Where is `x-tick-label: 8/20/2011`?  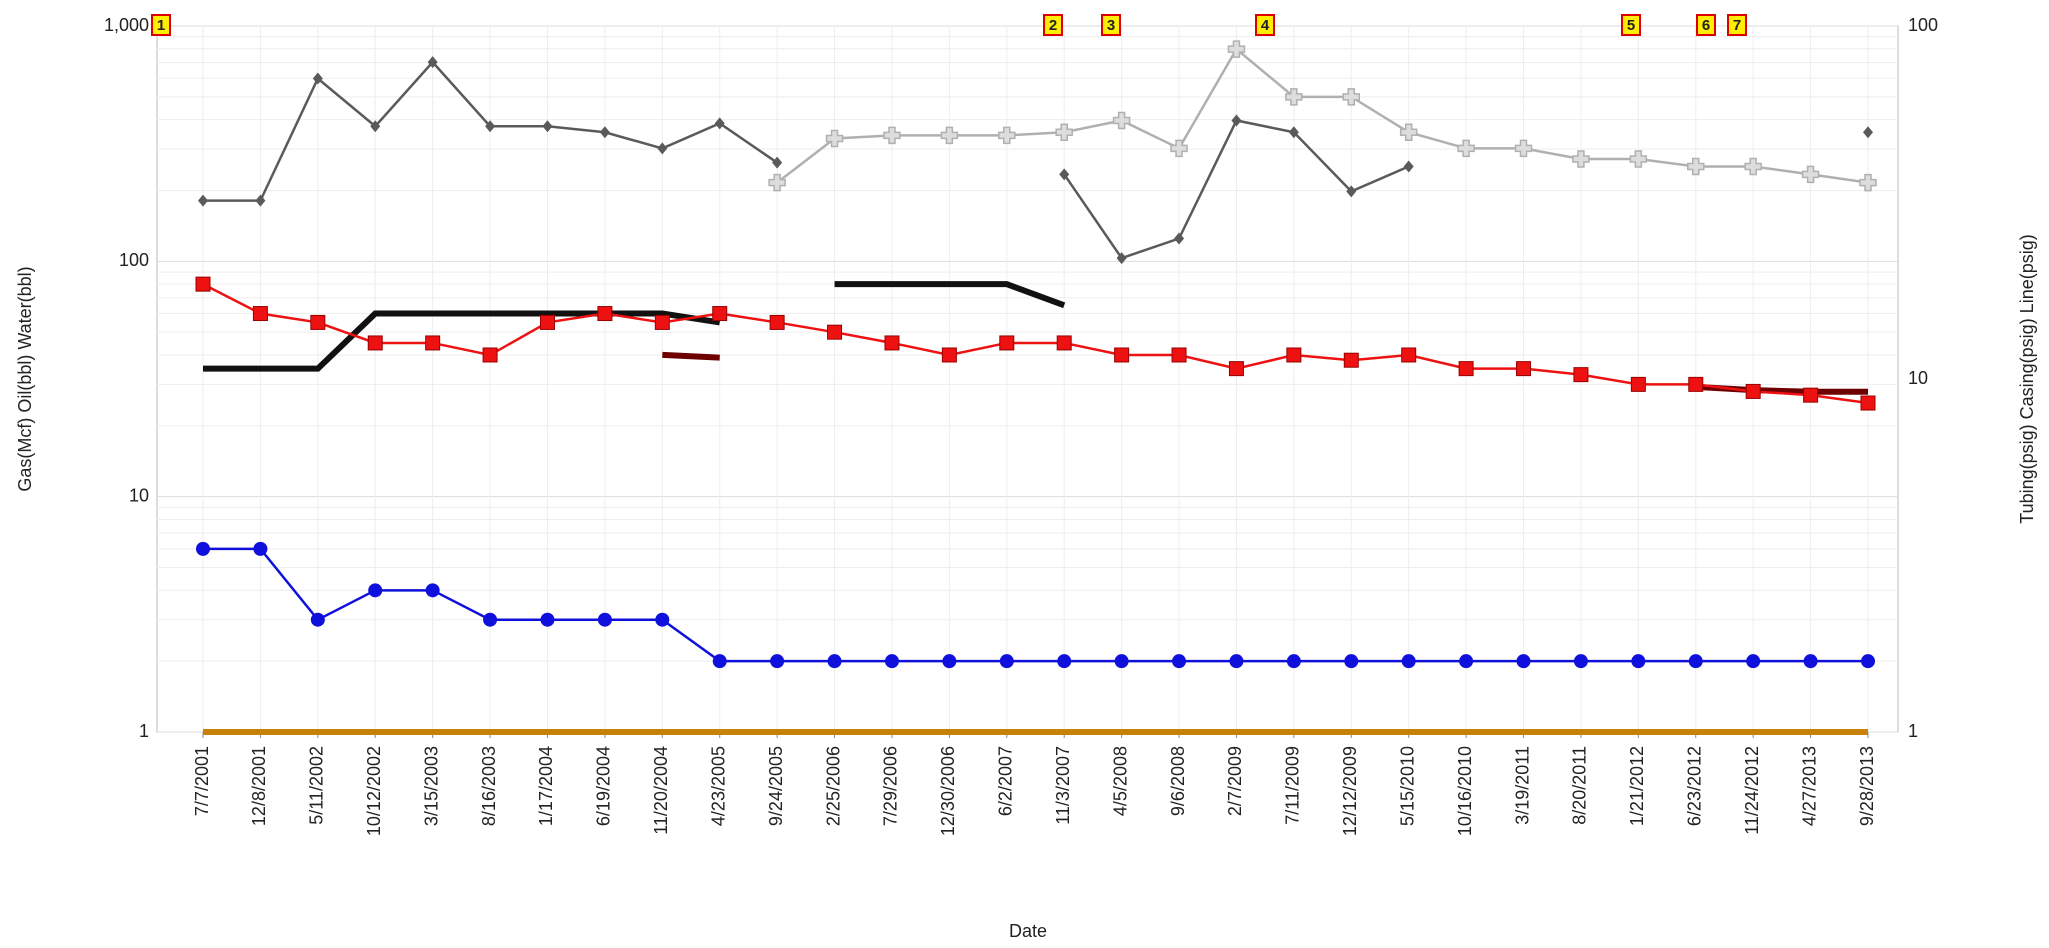
x-tick-label: 8/20/2011 is located at coordinates (1580, 785).